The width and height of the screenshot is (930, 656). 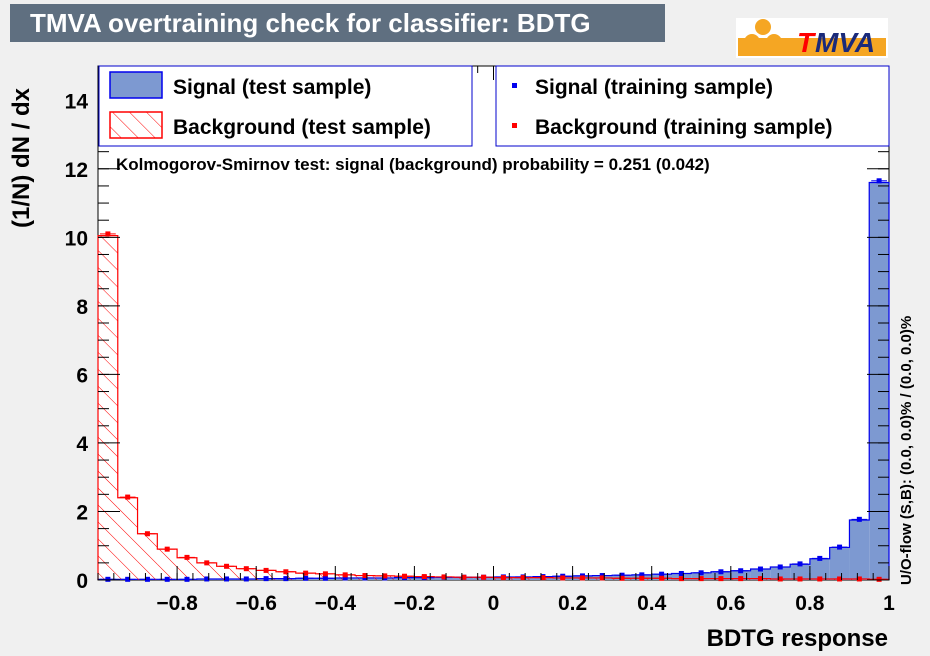 I want to click on x-tick-label: 0, so click(x=494, y=603).